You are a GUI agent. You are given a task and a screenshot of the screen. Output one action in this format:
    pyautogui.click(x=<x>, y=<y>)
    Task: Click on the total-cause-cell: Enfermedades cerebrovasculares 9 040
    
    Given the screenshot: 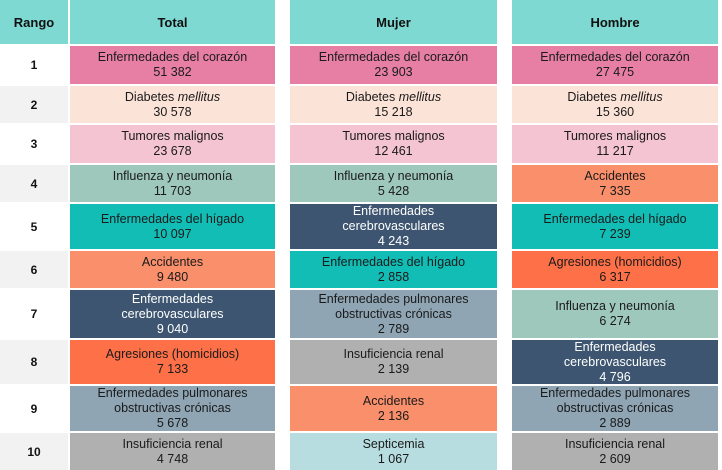 What is the action you would take?
    pyautogui.click(x=172, y=314)
    